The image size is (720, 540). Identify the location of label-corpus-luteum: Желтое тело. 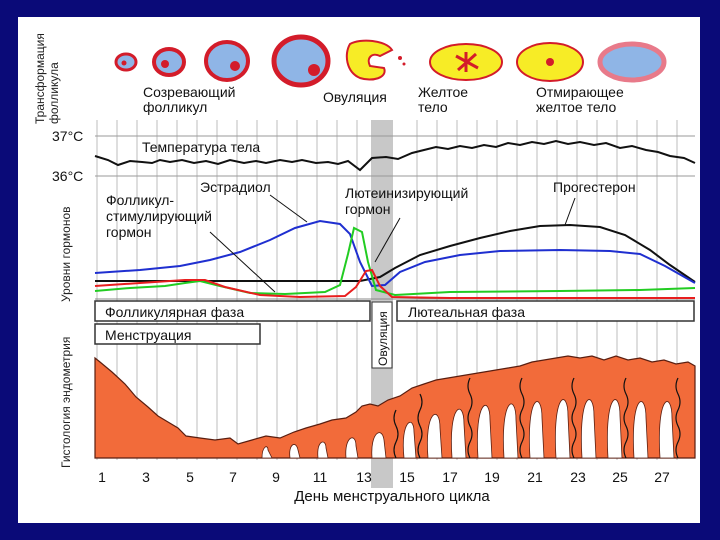
(443, 99).